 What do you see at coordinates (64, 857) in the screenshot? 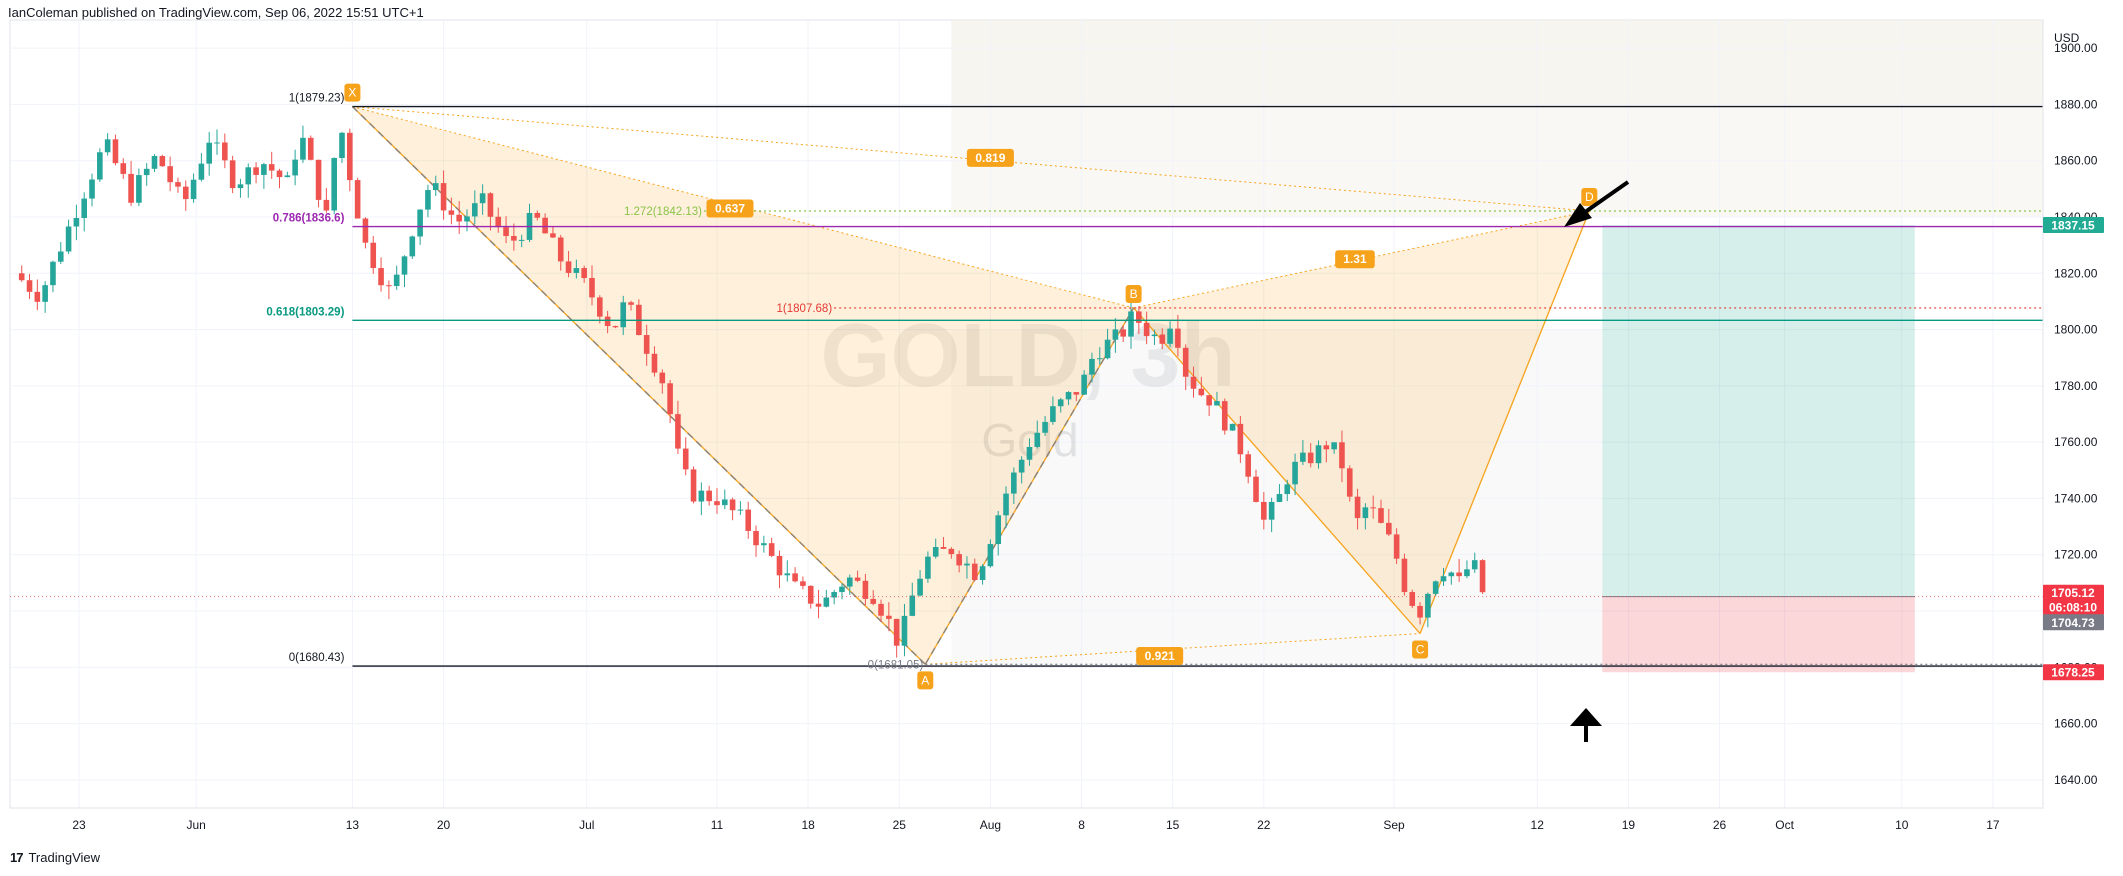
I see `brand-name: TradingView` at bounding box center [64, 857].